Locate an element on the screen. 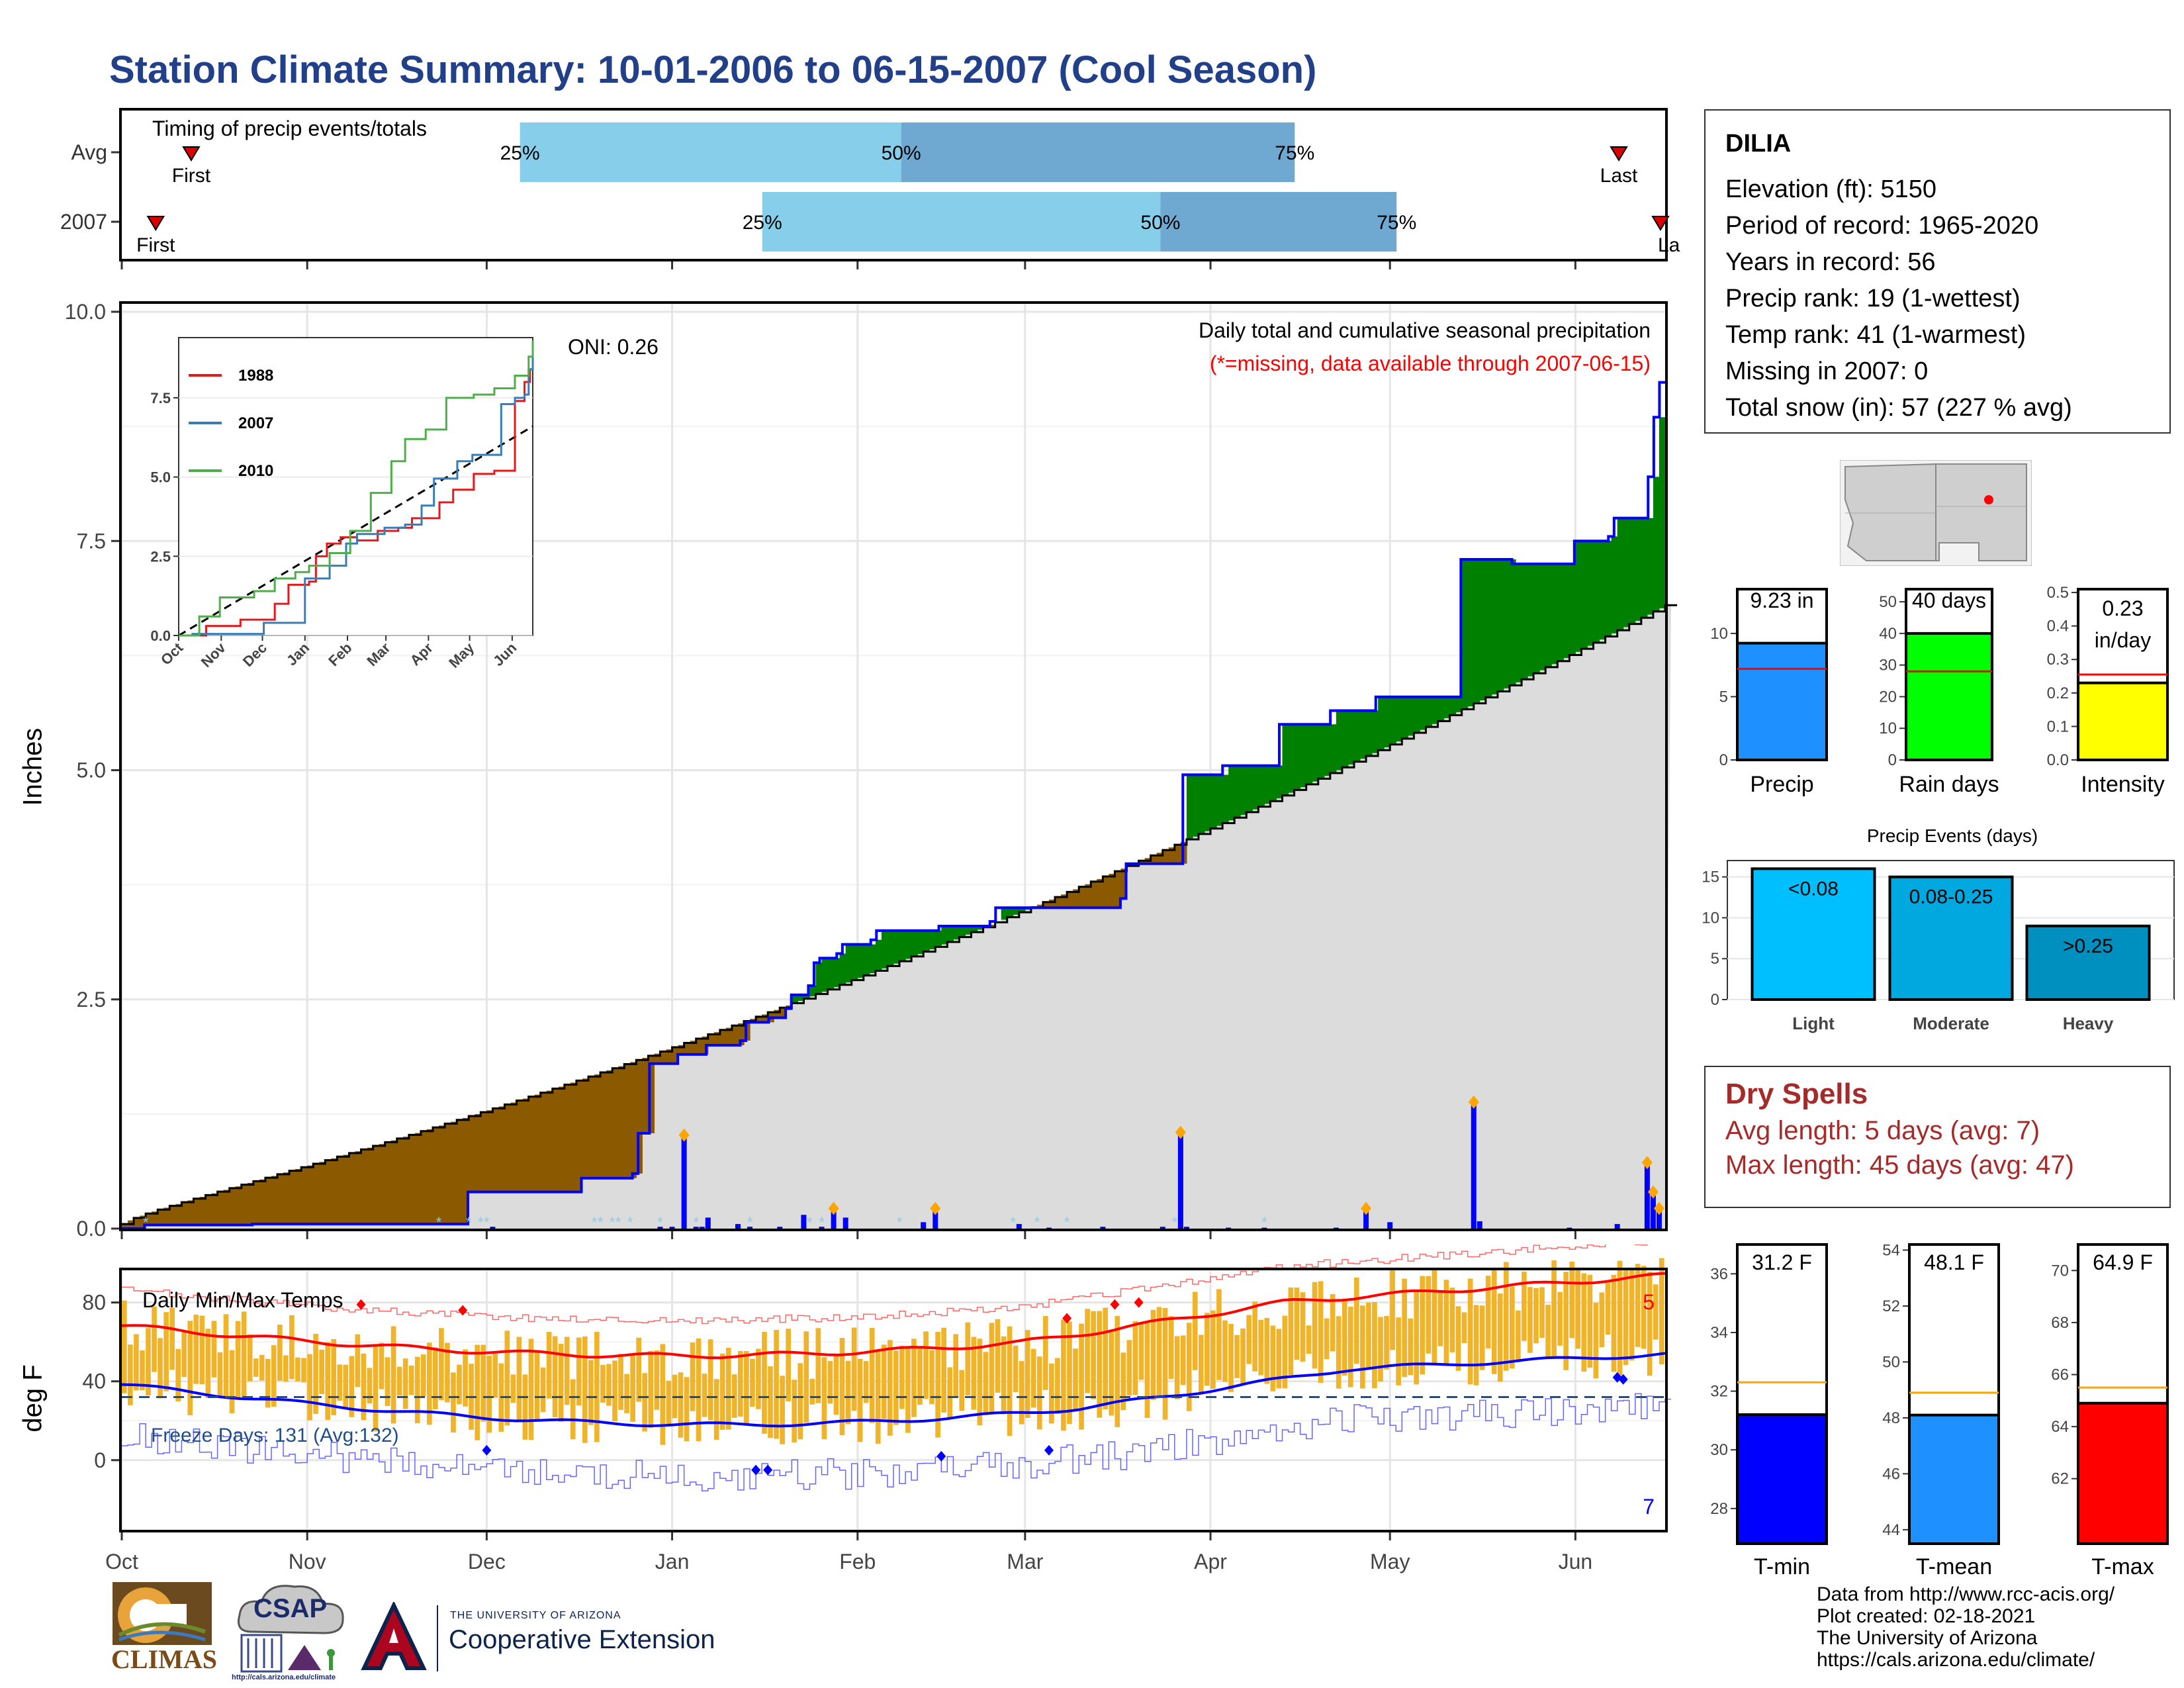 This screenshot has width=2184, height=1688. mini-bar-value-label: 9.23 in is located at coordinates (1781, 600).